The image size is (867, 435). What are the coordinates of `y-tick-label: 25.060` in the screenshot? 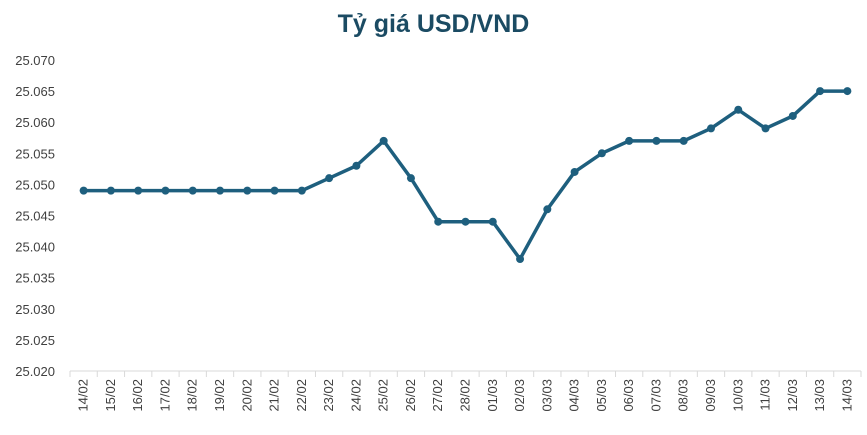 It's located at (35, 122).